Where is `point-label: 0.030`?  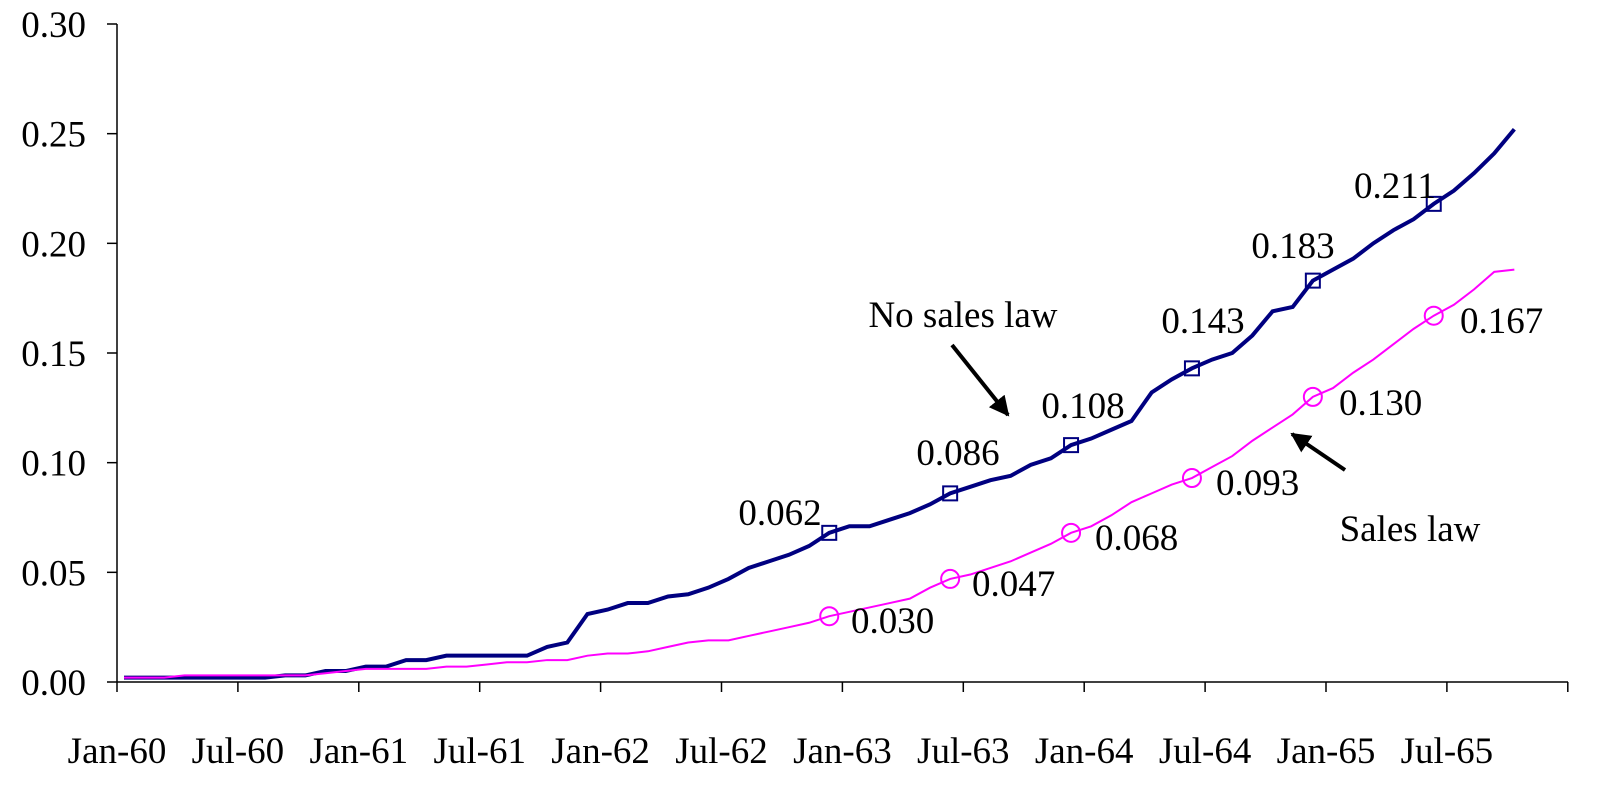
point-label: 0.030 is located at coordinates (892, 621).